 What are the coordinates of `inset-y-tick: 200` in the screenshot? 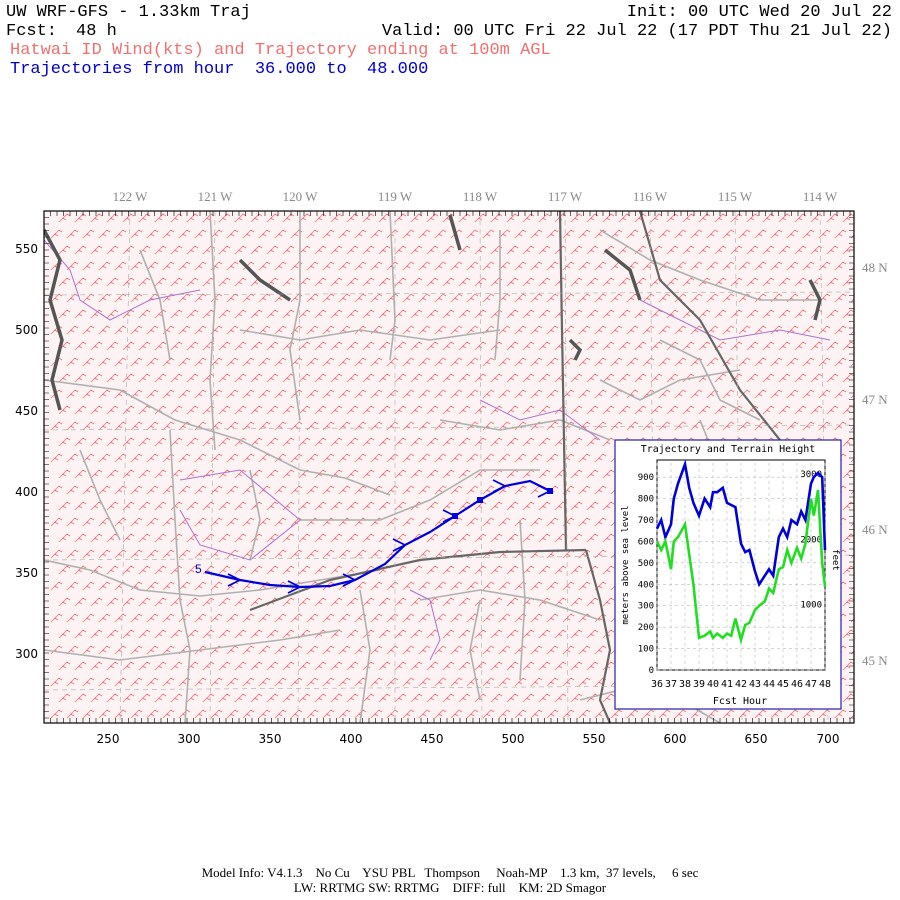 It's located at (646, 628).